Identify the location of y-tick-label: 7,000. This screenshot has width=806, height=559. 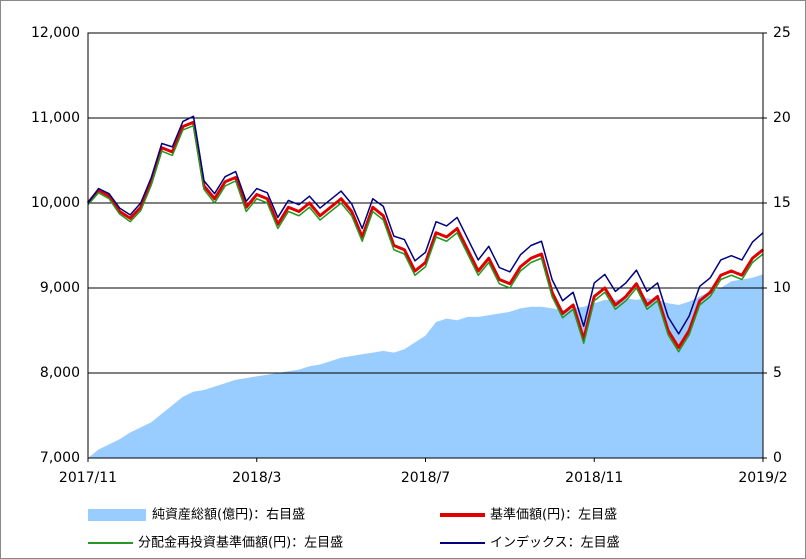
(60, 458).